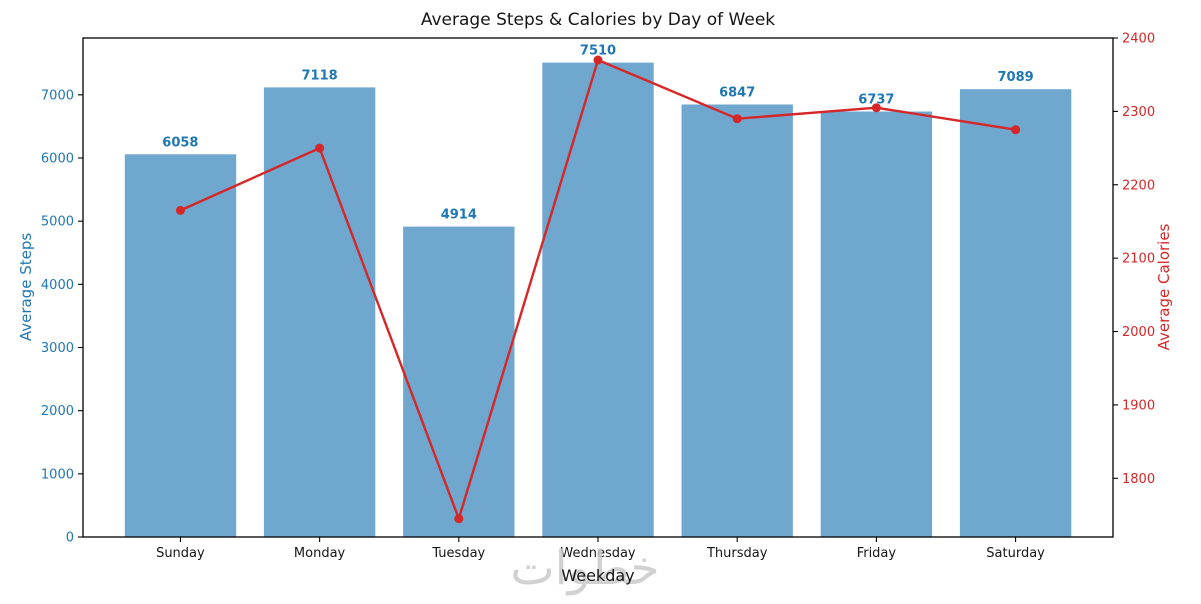  What do you see at coordinates (598, 20) in the screenshot?
I see `chart-title: Average Steps & Calories by Day of Week` at bounding box center [598, 20].